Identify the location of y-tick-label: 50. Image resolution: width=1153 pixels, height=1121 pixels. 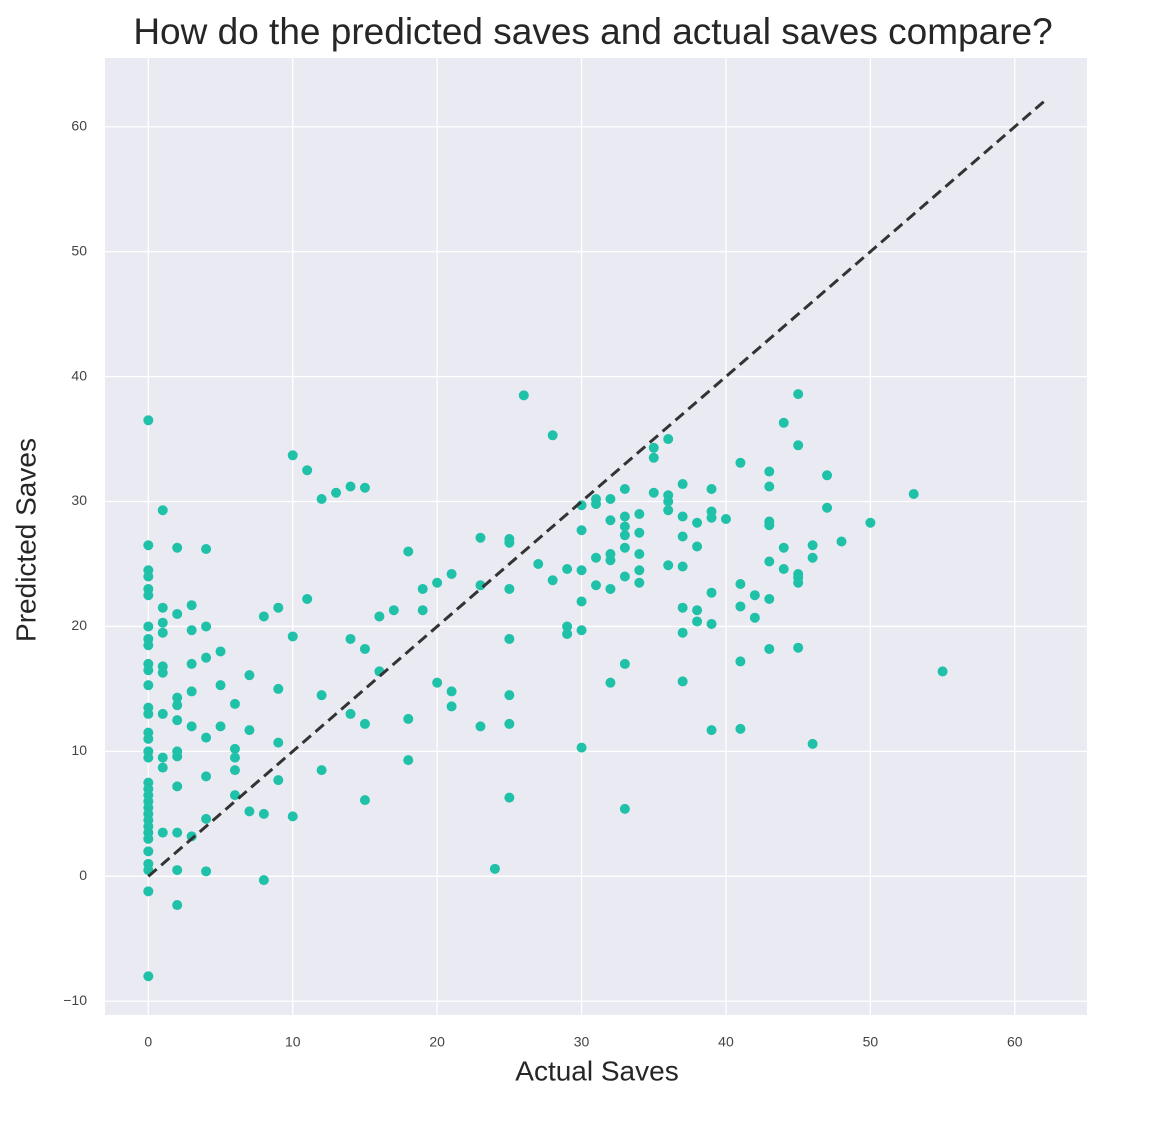
(79, 250).